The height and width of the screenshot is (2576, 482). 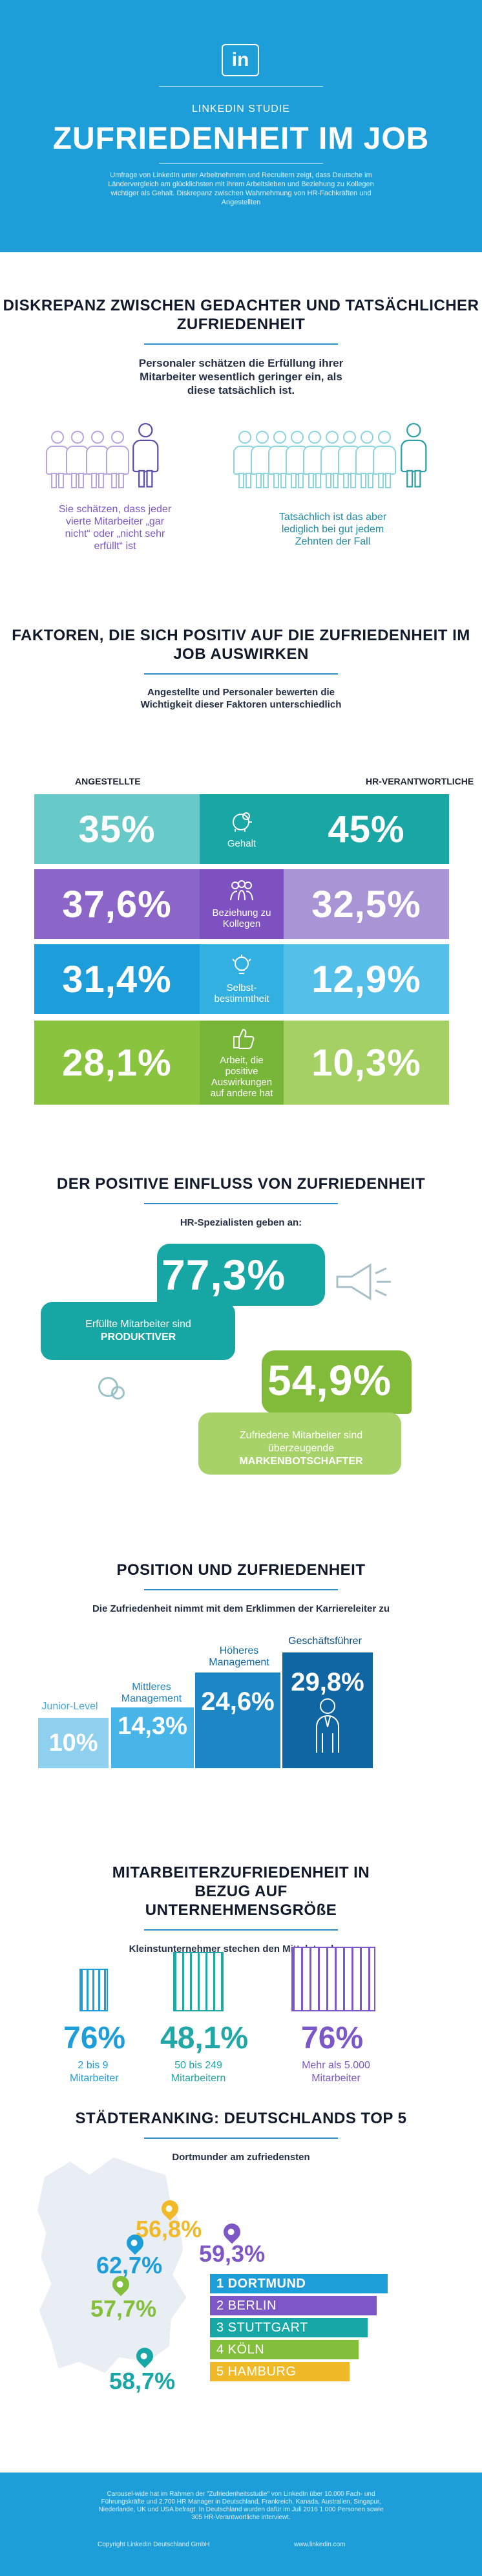 I want to click on factors-divider, so click(x=241, y=674).